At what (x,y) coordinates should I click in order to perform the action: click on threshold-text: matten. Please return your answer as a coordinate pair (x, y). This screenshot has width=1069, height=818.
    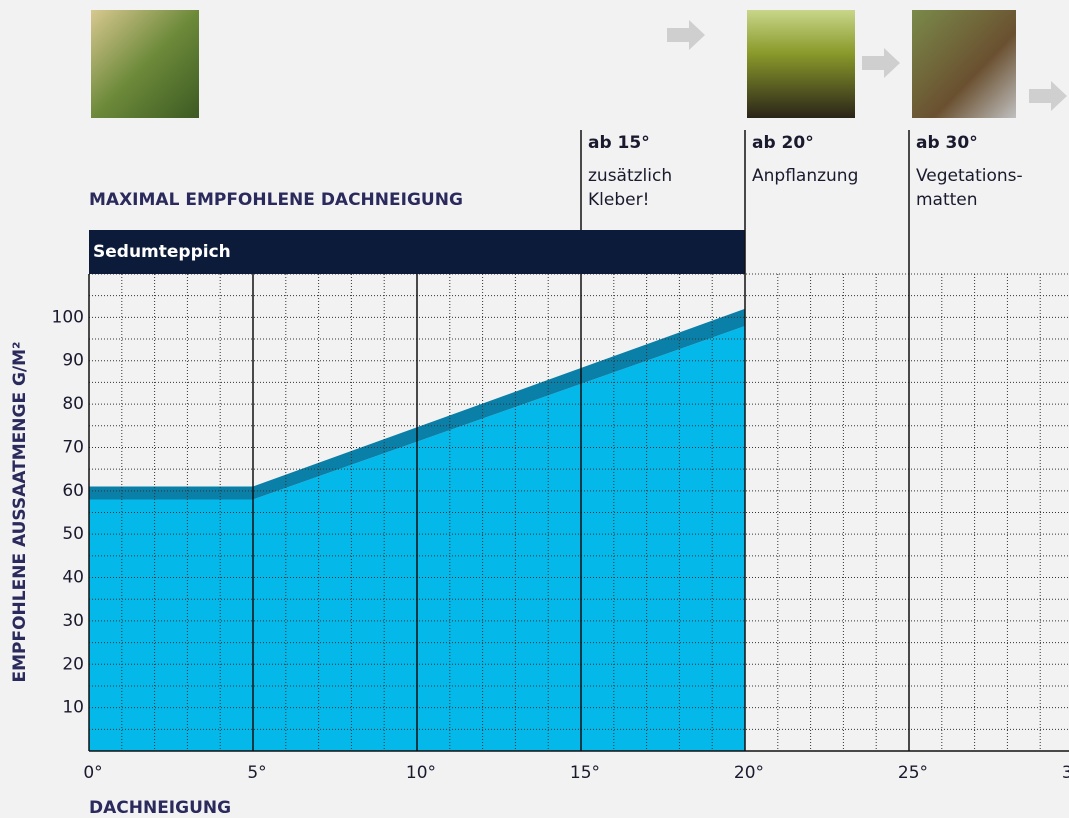
    Looking at the image, I should click on (947, 200).